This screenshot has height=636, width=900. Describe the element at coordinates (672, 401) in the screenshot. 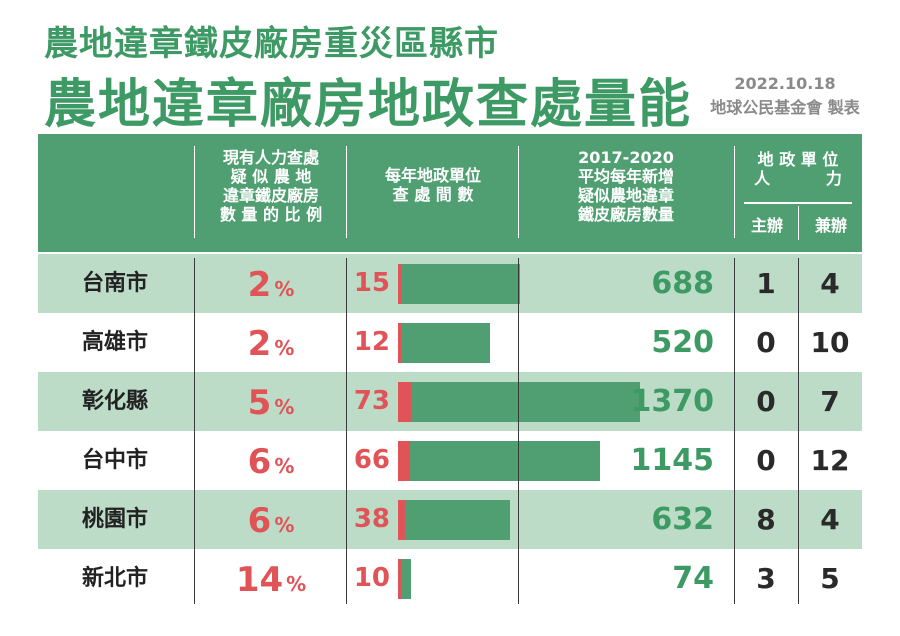

I see `factories-value: 1370` at that location.